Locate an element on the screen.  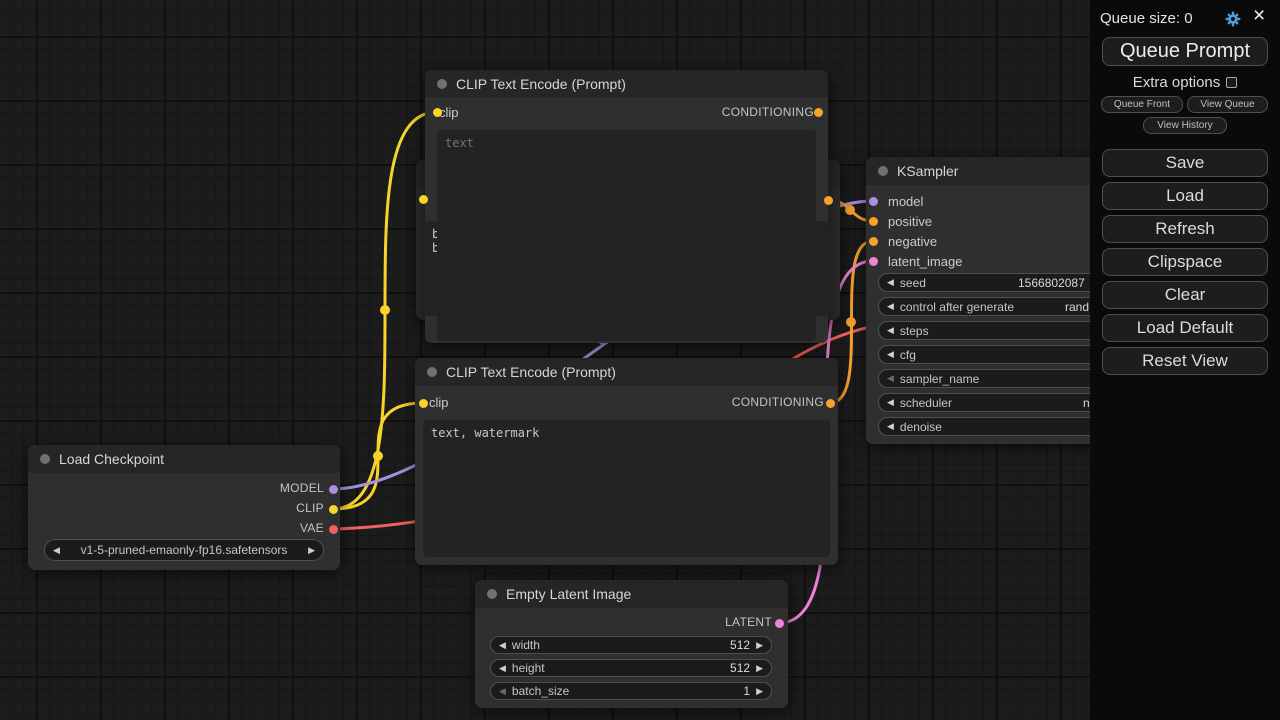
widget-label: steps is located at coordinates (914, 330).